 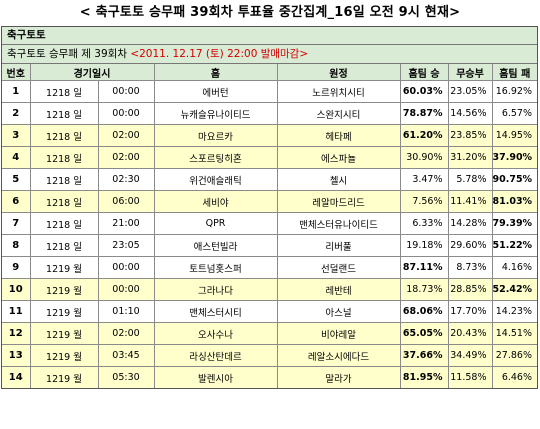 What do you see at coordinates (67, 54) in the screenshot?
I see `round-label: 축구토토 승무패 제 39회차` at bounding box center [67, 54].